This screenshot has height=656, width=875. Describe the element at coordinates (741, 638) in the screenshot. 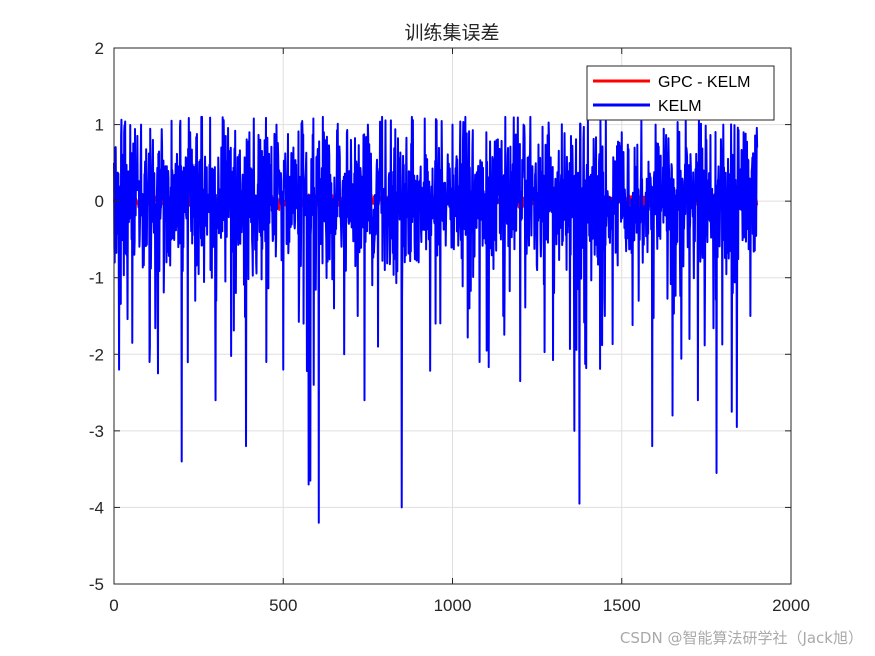

I see `watermark: CSDN @智能算法研学社（Jack旭）` at that location.